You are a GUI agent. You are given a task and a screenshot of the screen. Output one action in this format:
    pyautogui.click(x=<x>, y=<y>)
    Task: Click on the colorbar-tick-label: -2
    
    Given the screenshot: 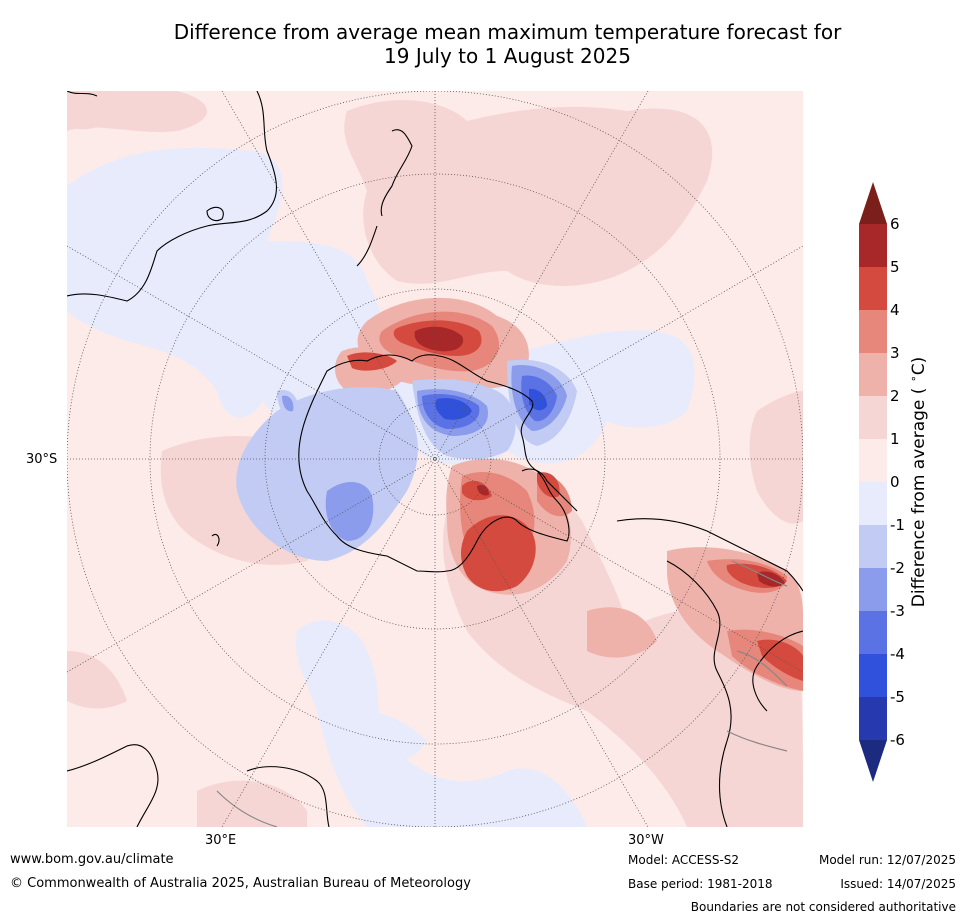 What is the action you would take?
    pyautogui.click(x=897, y=568)
    